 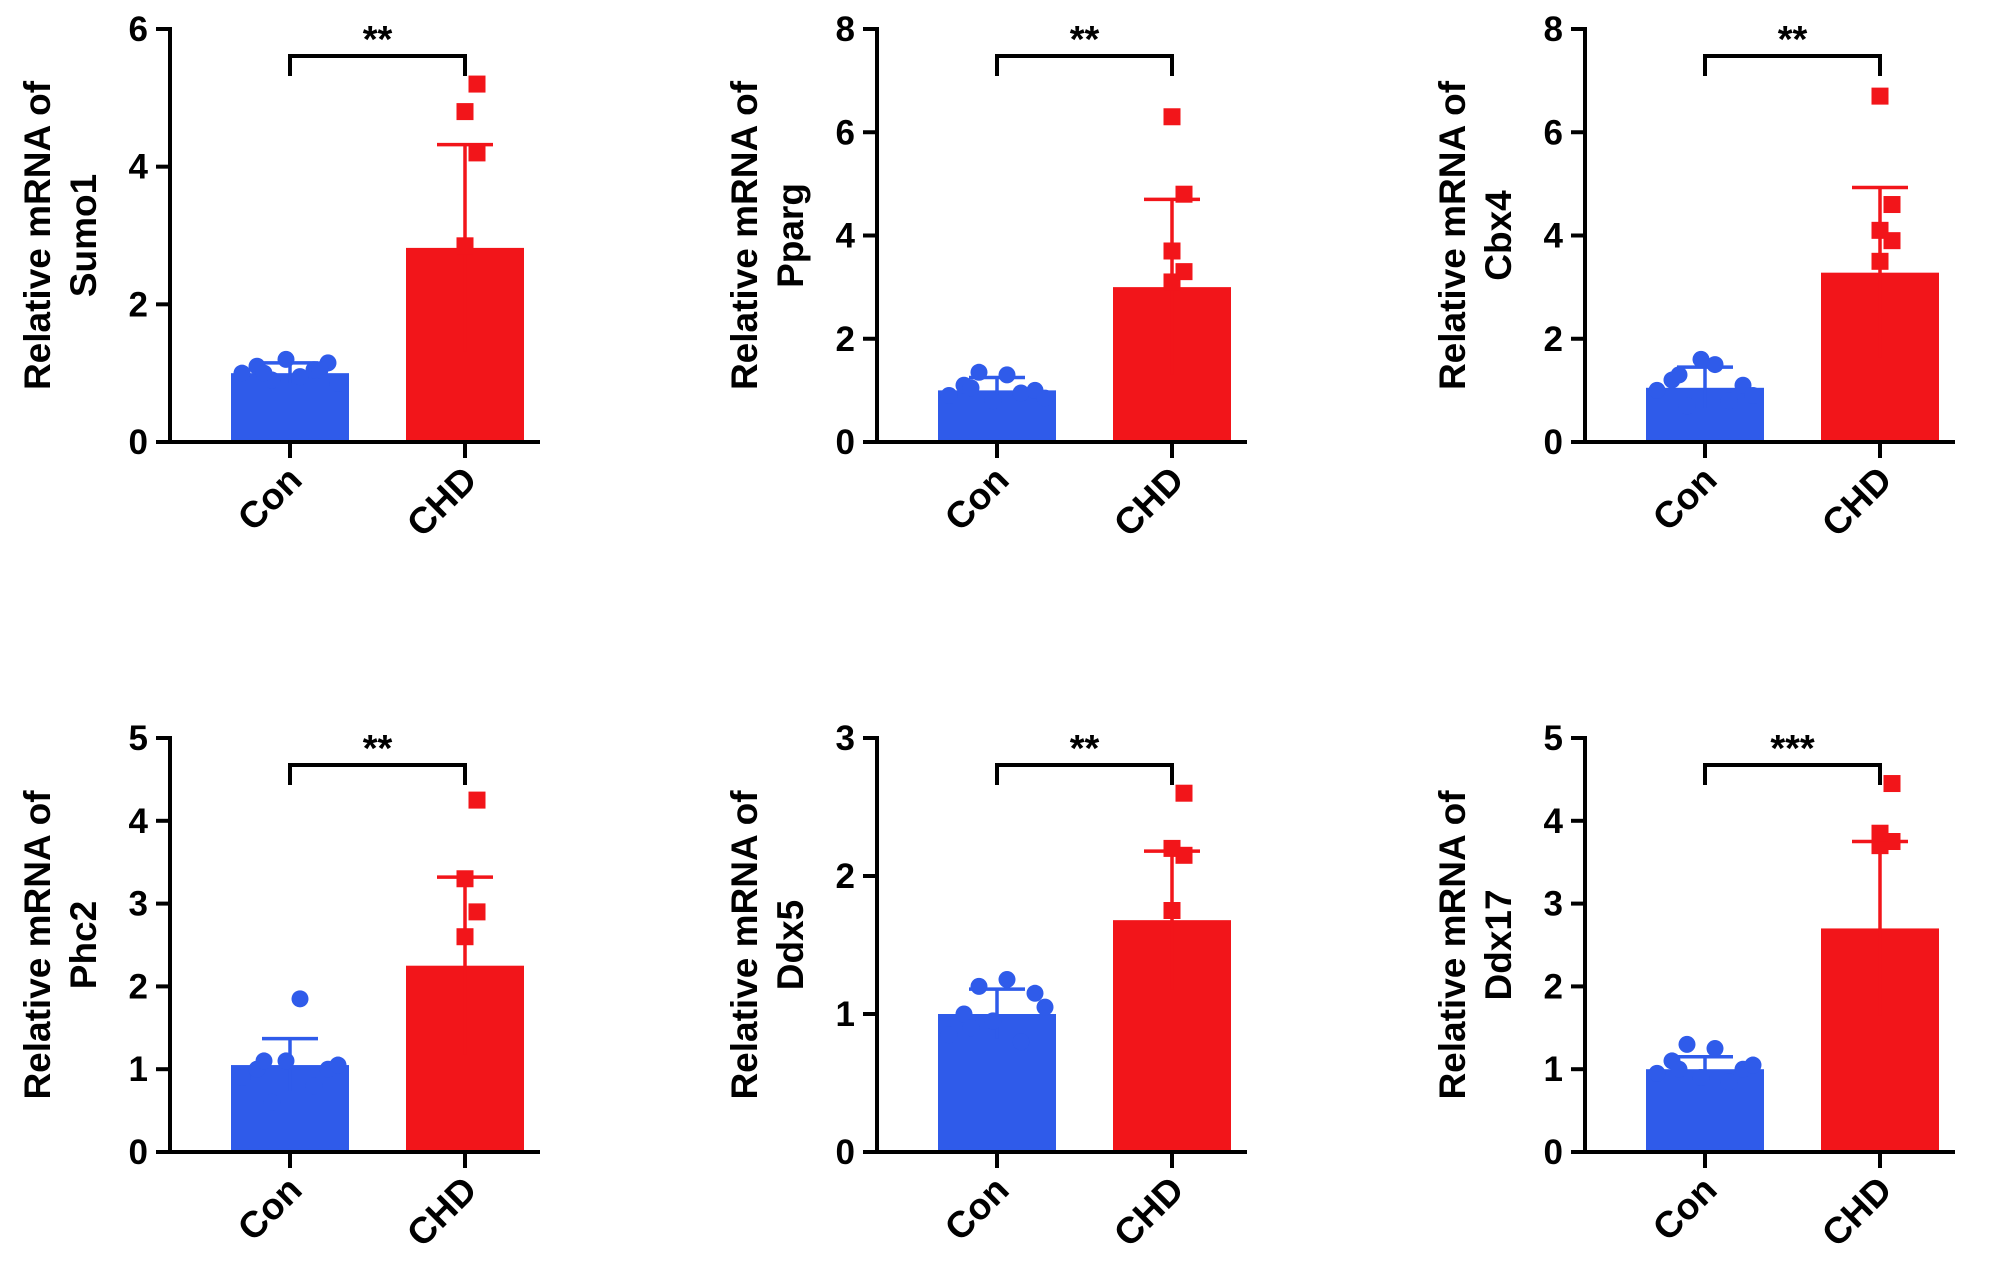 What do you see at coordinates (290, 407) in the screenshot?
I see `bar-con` at bounding box center [290, 407].